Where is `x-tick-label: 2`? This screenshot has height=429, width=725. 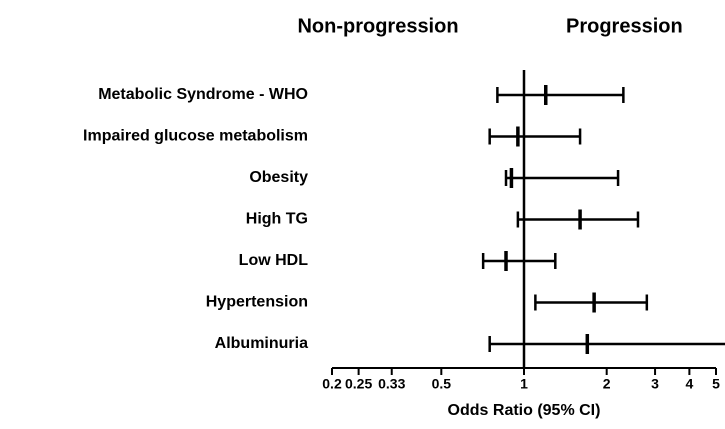
x-tick-label: 2 is located at coordinates (607, 384).